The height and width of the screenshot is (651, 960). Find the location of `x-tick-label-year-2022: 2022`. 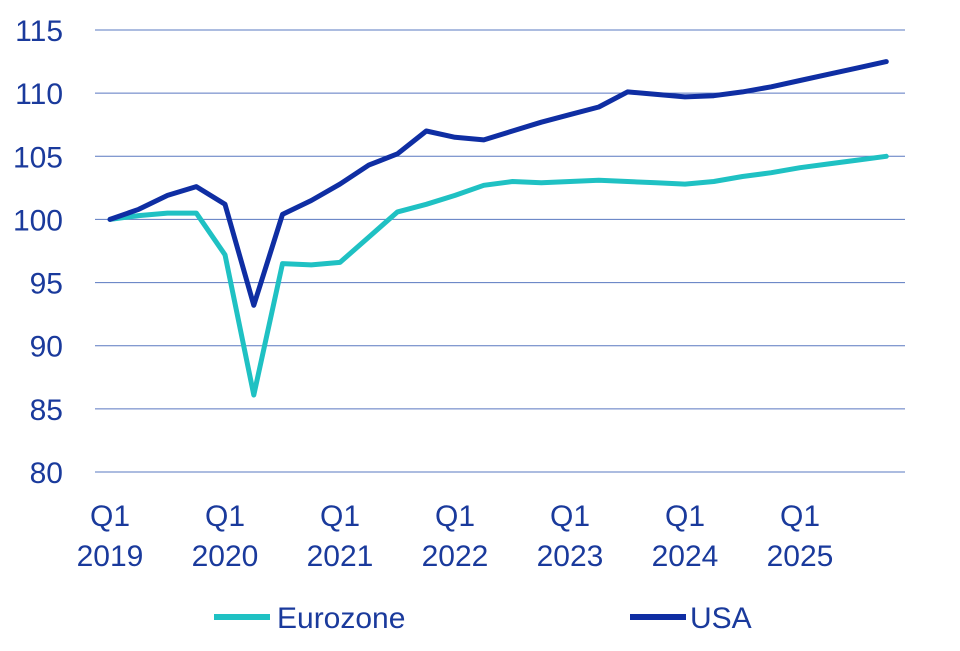

x-tick-label-year-2022: 2022 is located at coordinates (455, 556).